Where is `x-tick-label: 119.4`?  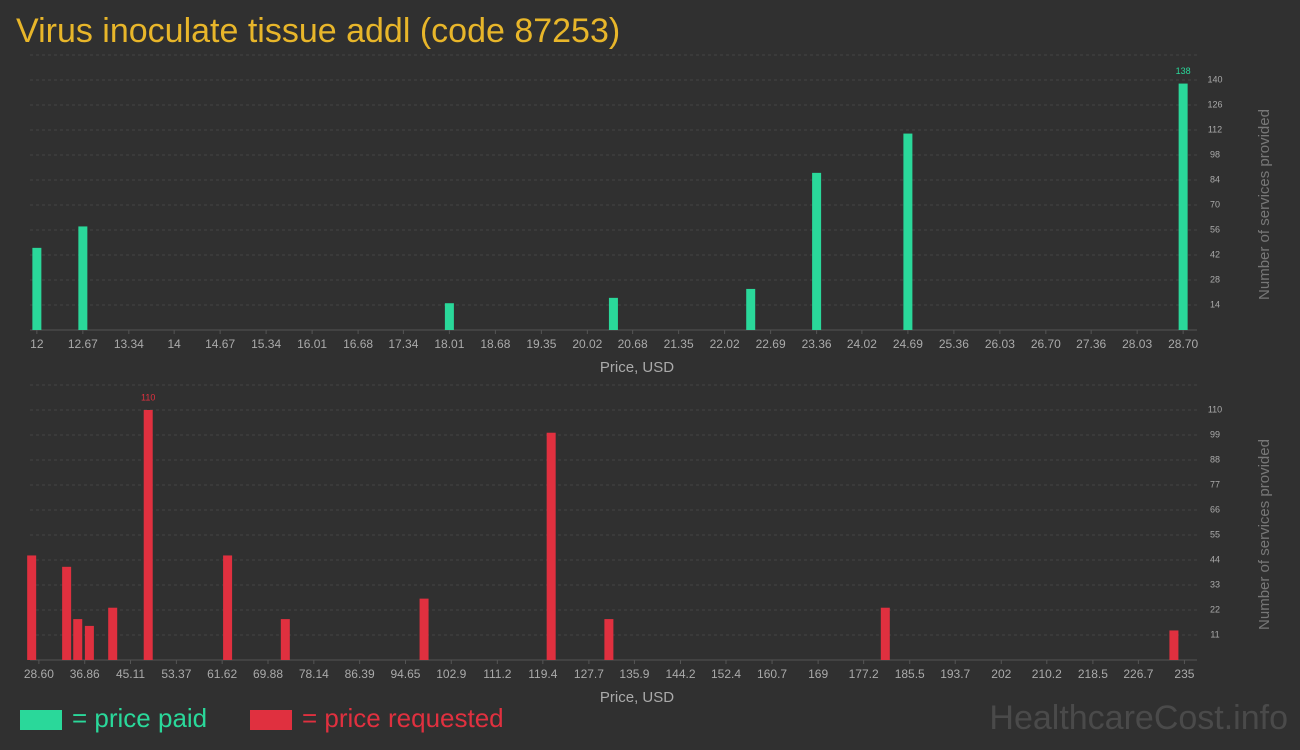
x-tick-label: 119.4 is located at coordinates (542, 674).